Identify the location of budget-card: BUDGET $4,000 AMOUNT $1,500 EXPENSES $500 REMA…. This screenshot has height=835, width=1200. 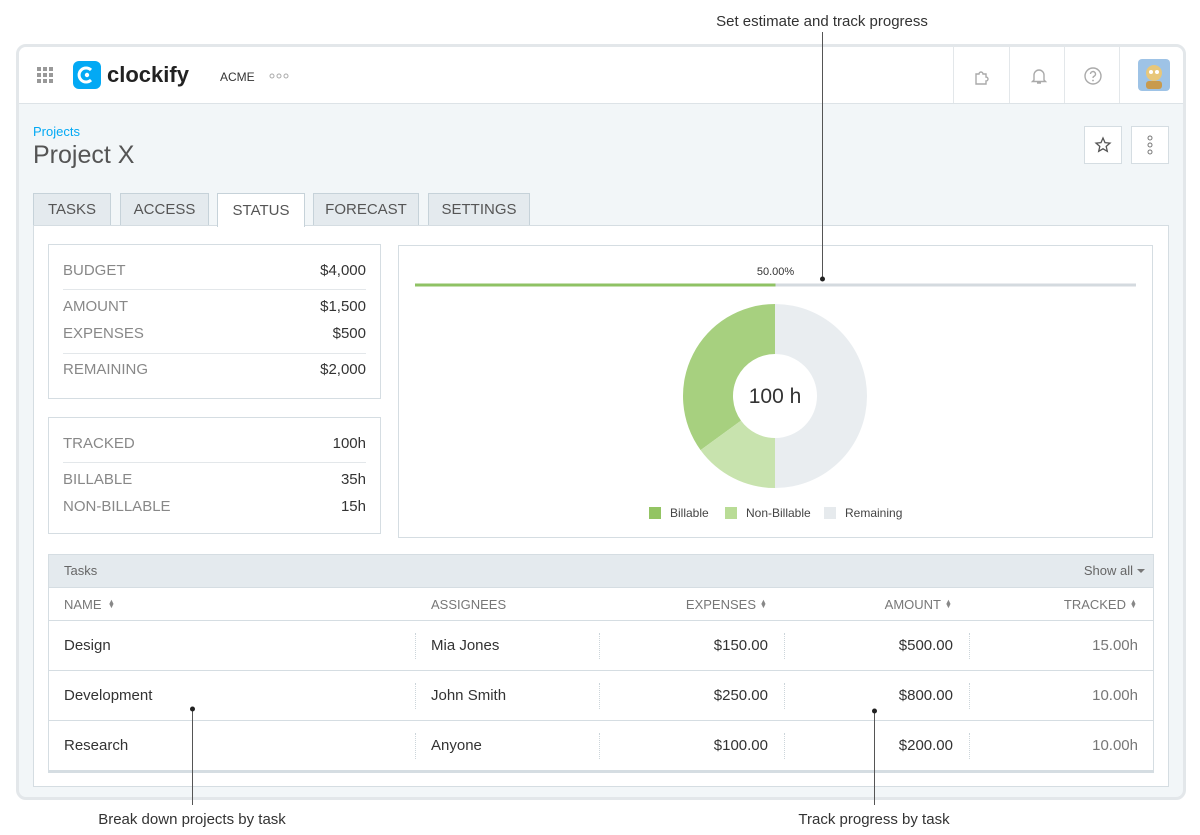
(214, 321).